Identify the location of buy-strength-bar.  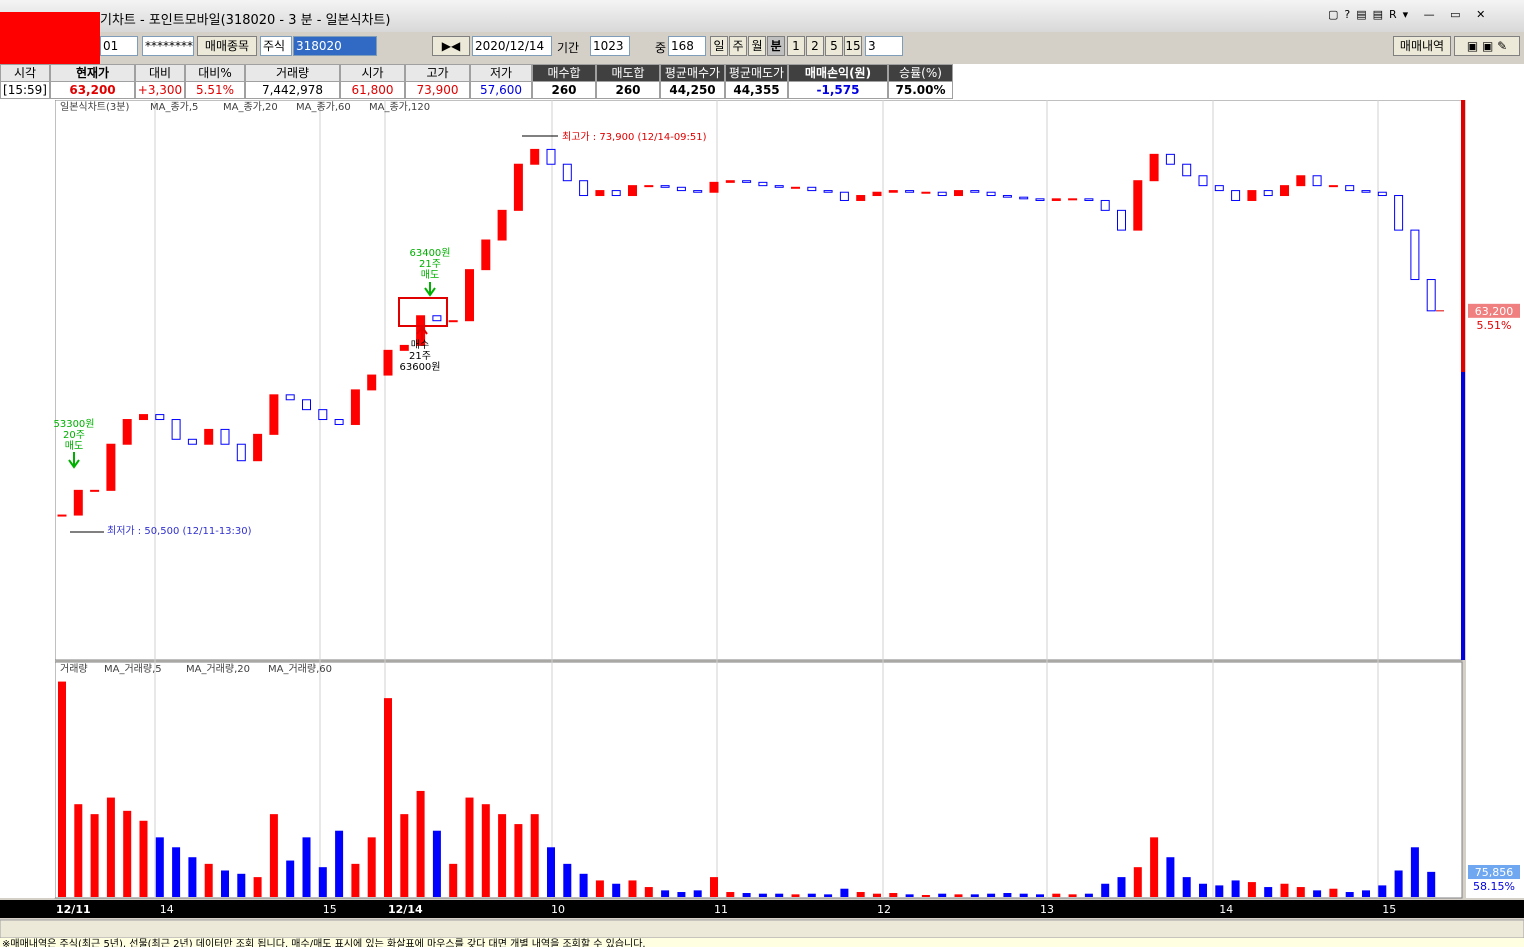
(1463, 236).